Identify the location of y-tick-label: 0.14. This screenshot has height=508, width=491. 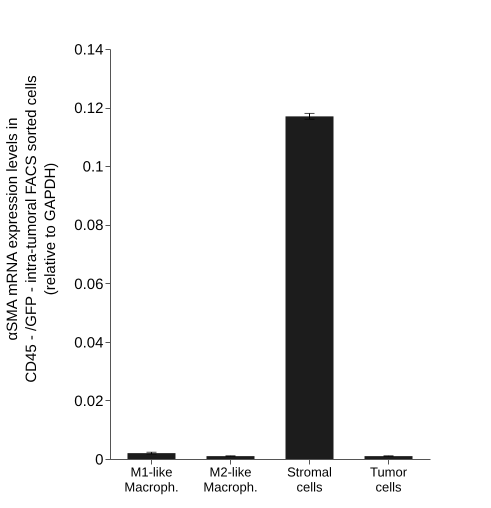
(89, 50).